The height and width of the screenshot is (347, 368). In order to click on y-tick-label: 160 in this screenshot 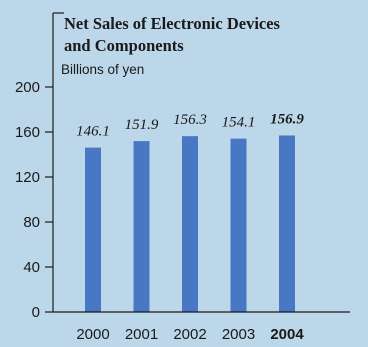, I will do `click(27, 132)`.